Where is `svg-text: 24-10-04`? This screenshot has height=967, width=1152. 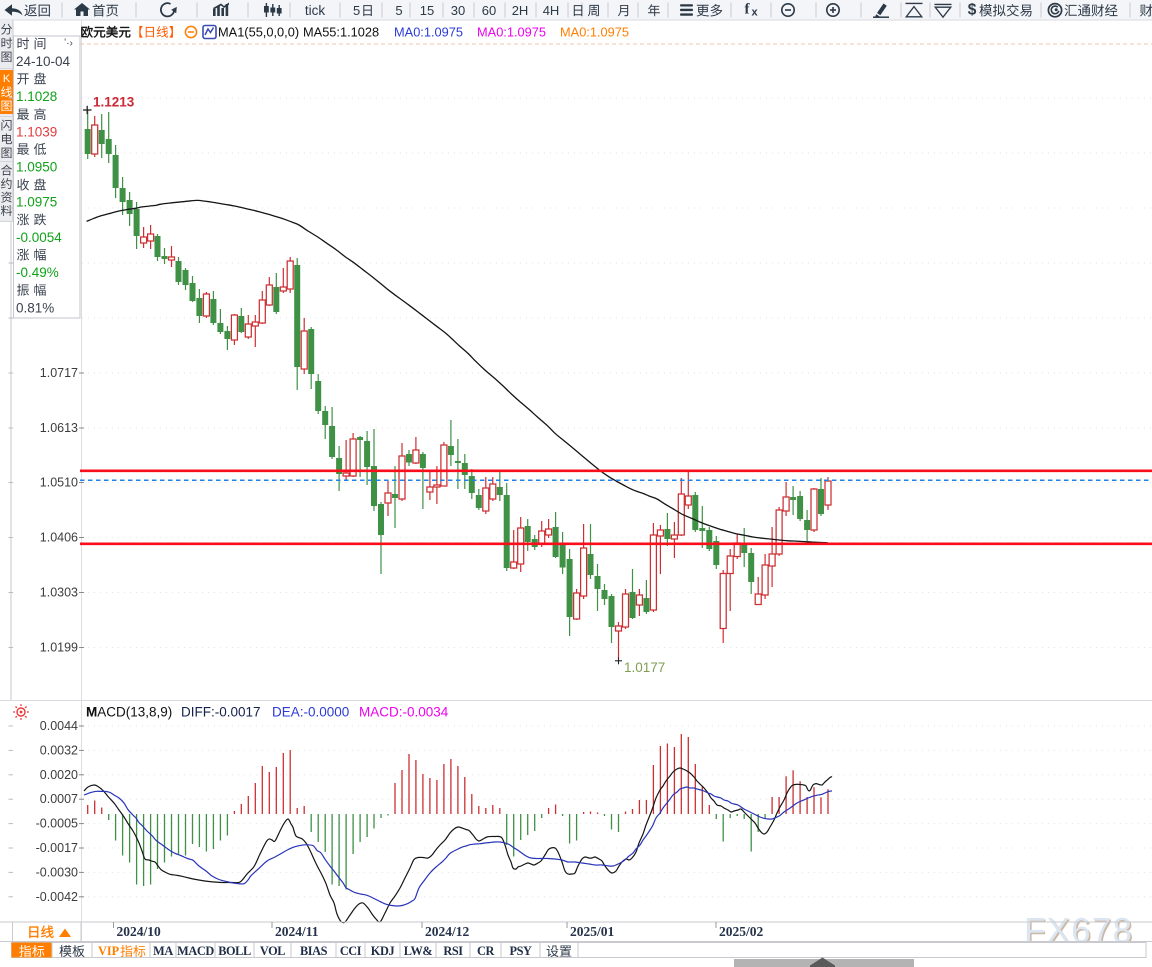 svg-text: 24-10-04 is located at coordinates (43, 61).